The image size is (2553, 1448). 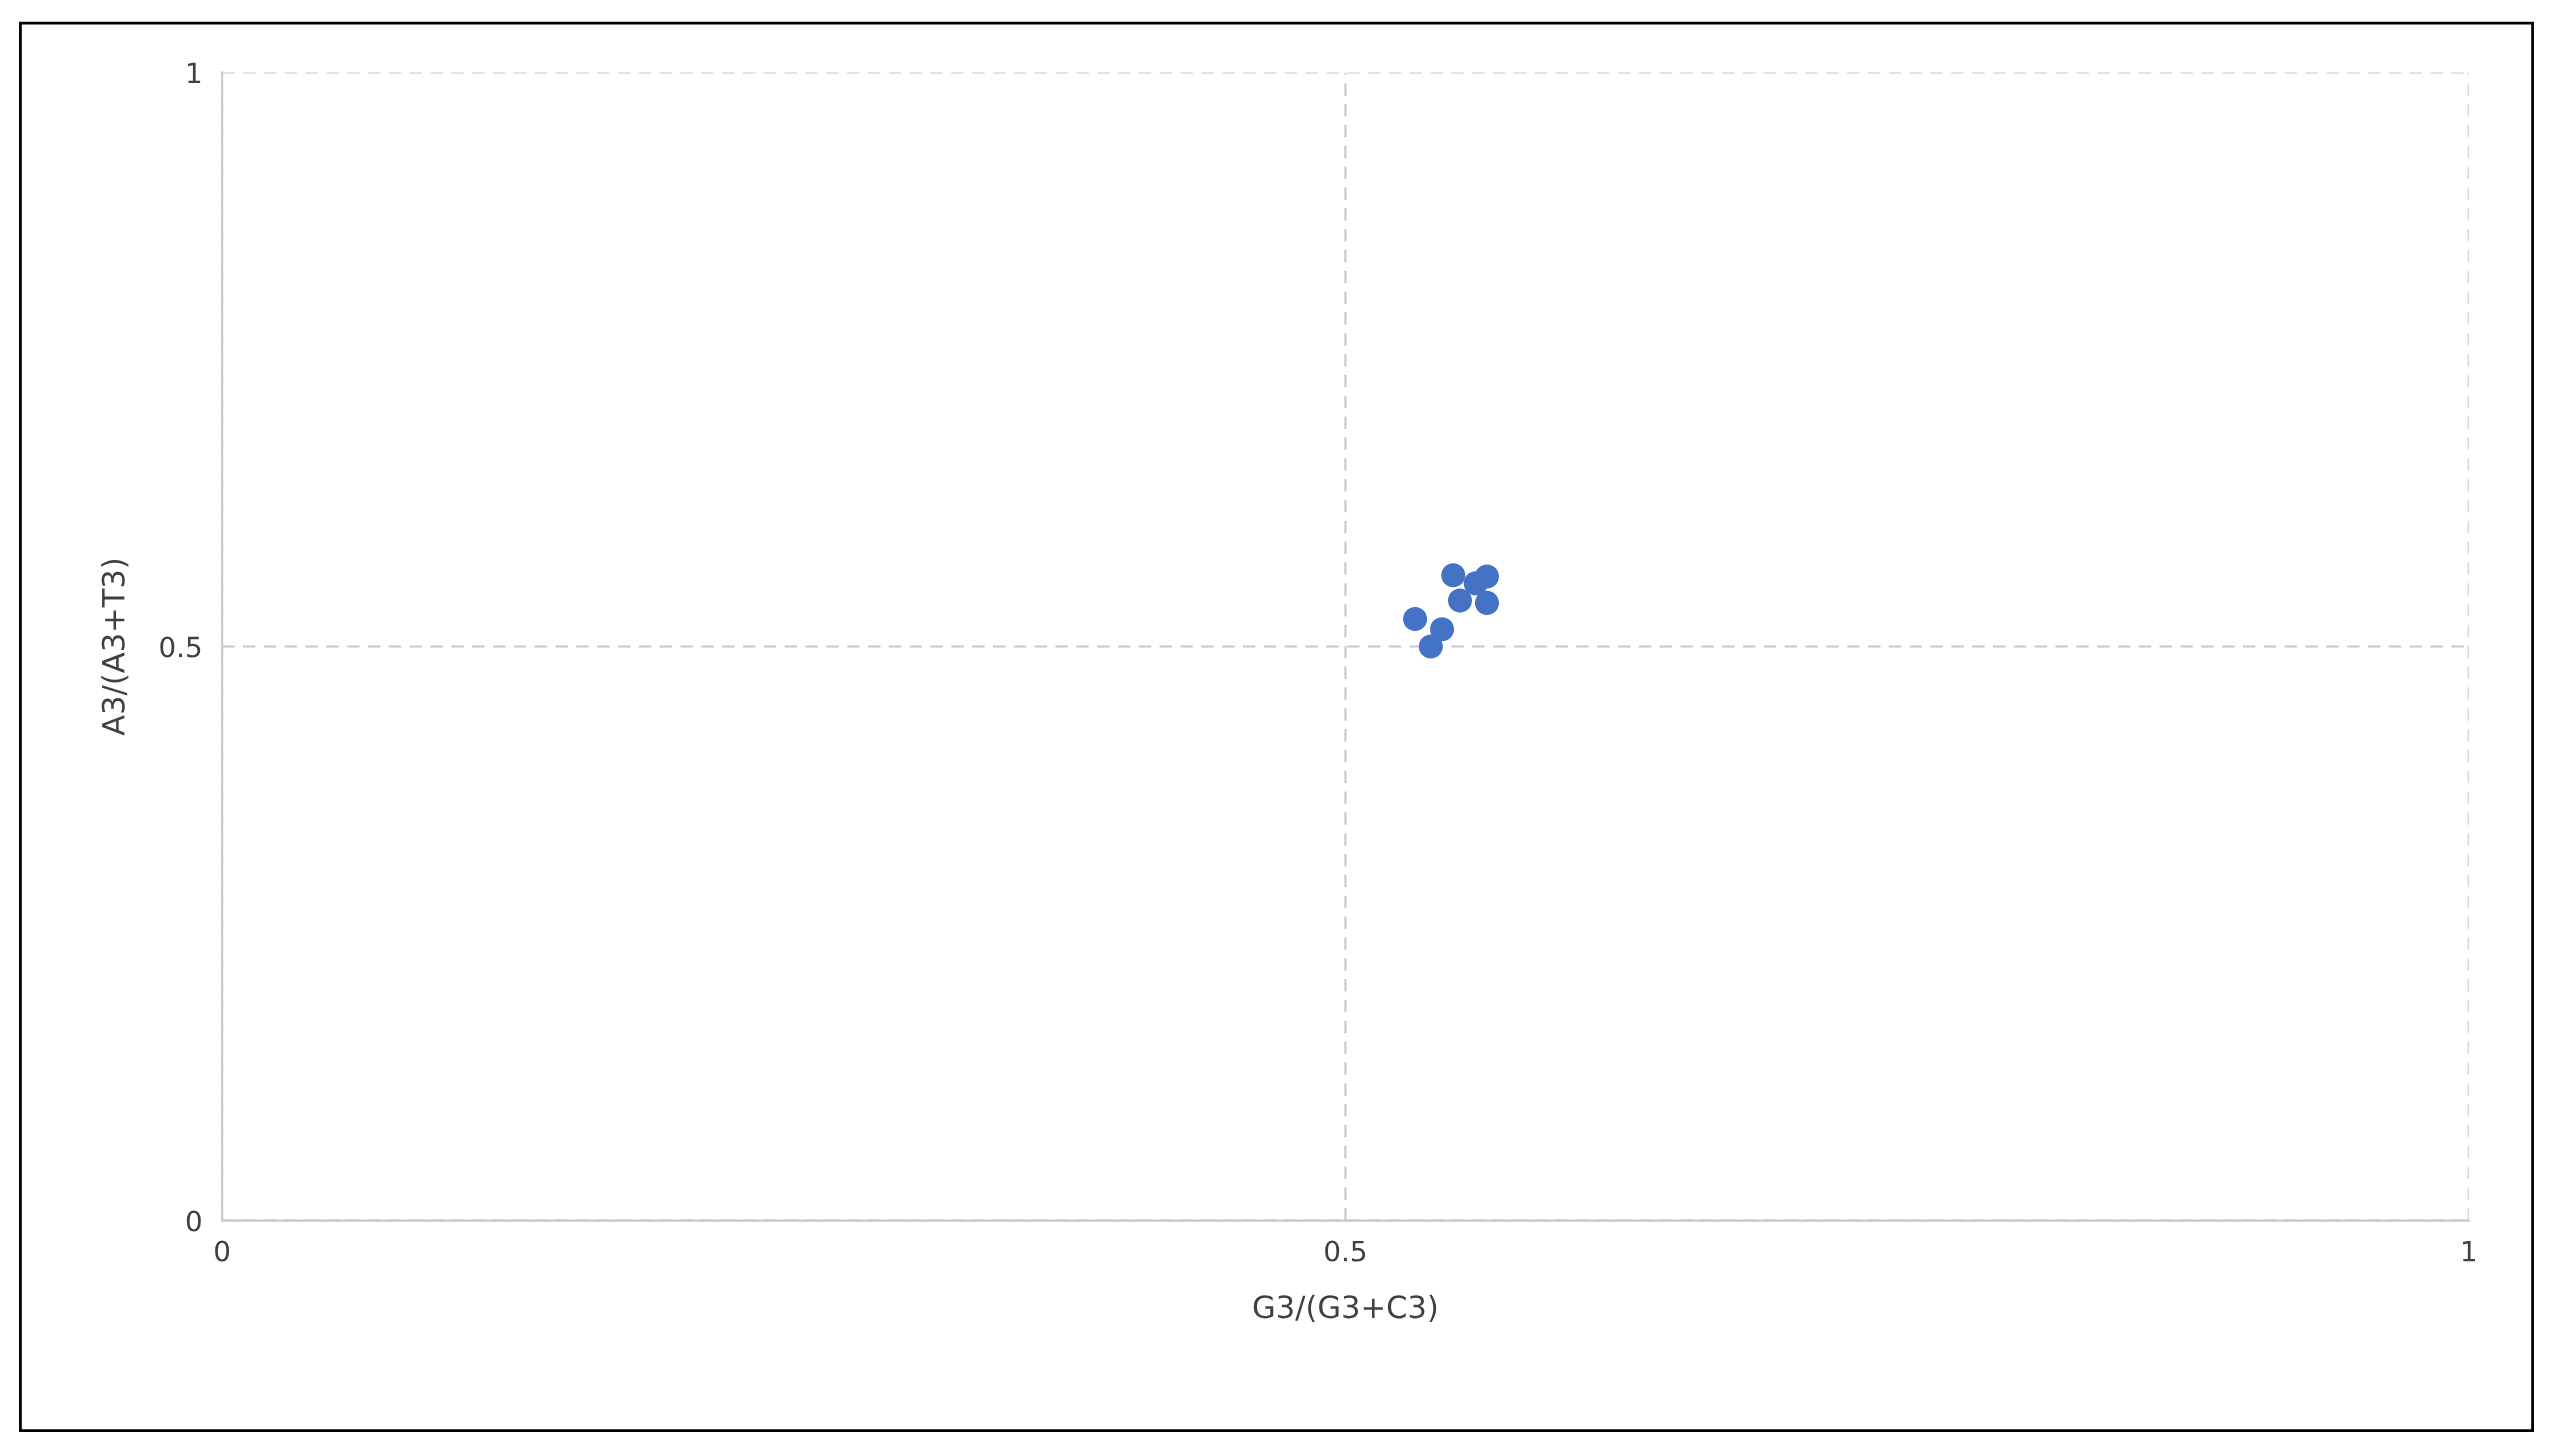 What do you see at coordinates (2469, 1251) in the screenshot?
I see `x-tick-label: 1` at bounding box center [2469, 1251].